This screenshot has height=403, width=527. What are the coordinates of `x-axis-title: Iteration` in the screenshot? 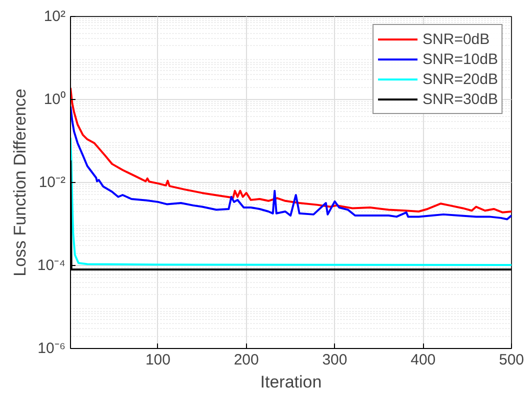 It's located at (291, 382).